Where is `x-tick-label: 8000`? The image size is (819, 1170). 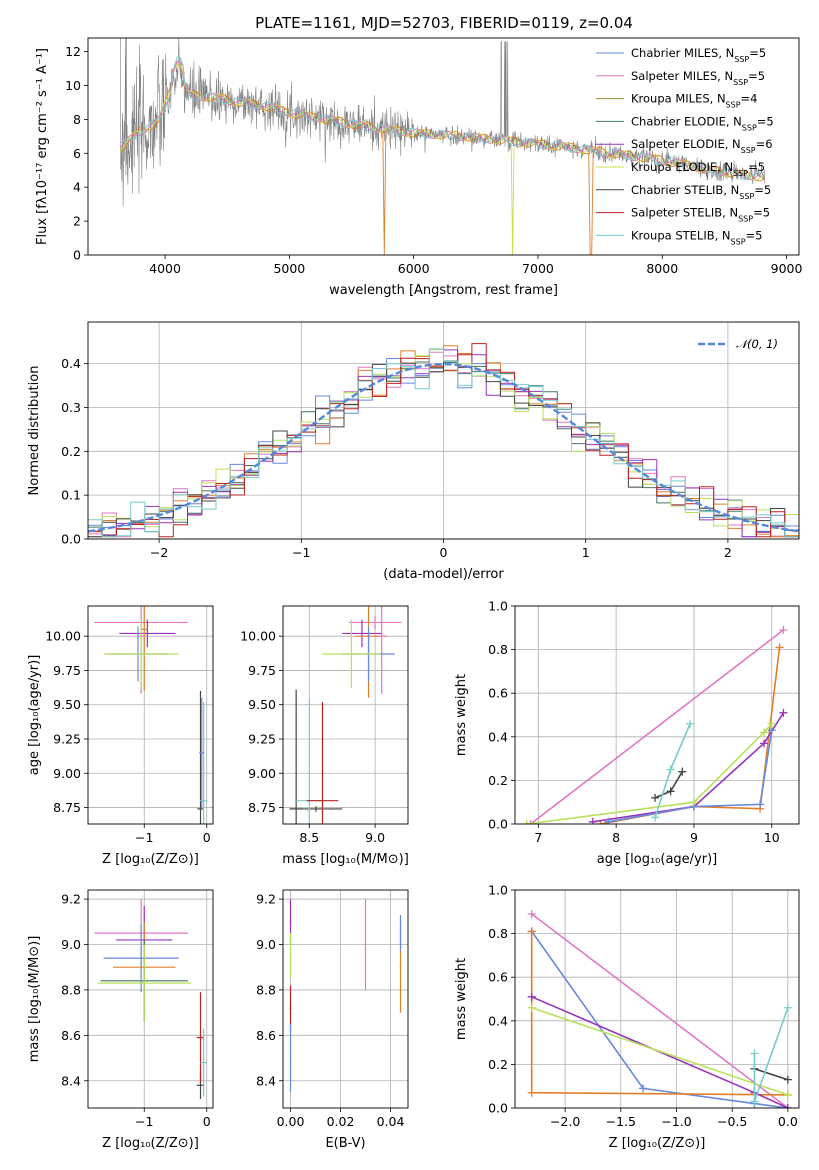
x-tick-label: 8000 is located at coordinates (662, 268).